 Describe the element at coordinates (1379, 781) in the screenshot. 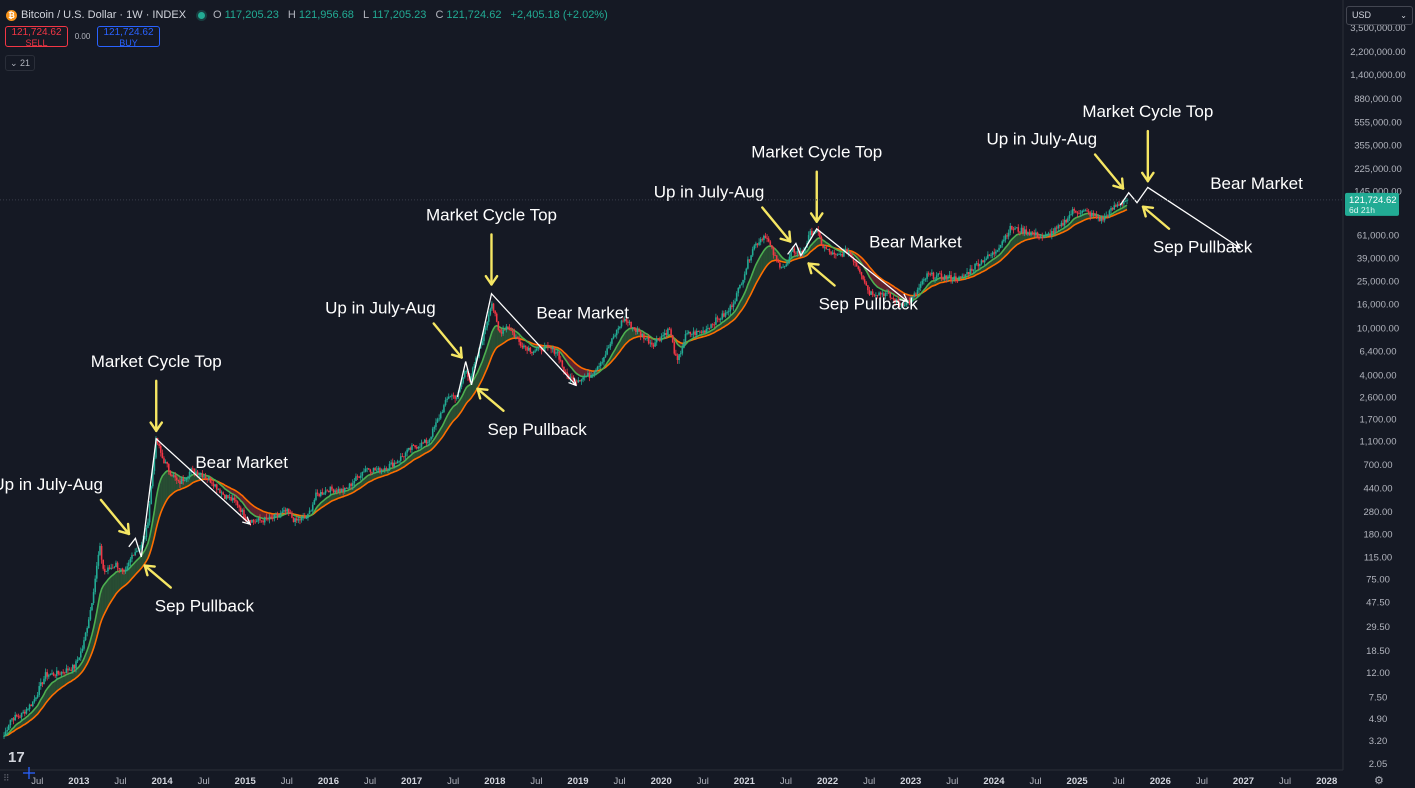

I see `gear-icon: ⚙` at that location.